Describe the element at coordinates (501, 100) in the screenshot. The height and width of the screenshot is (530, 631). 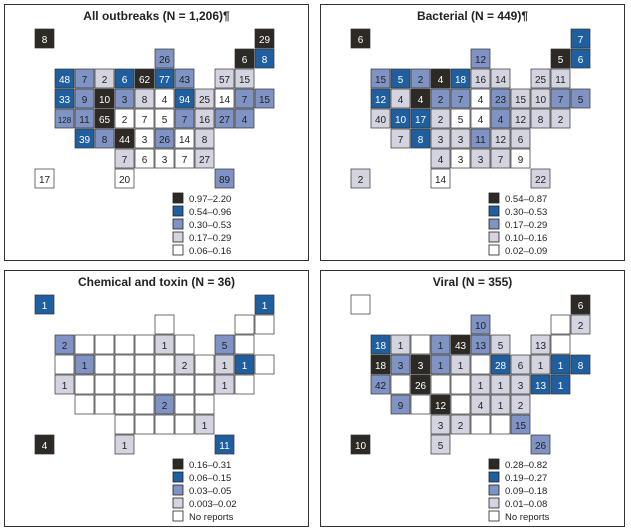
I see `state-count-label: 23` at that location.